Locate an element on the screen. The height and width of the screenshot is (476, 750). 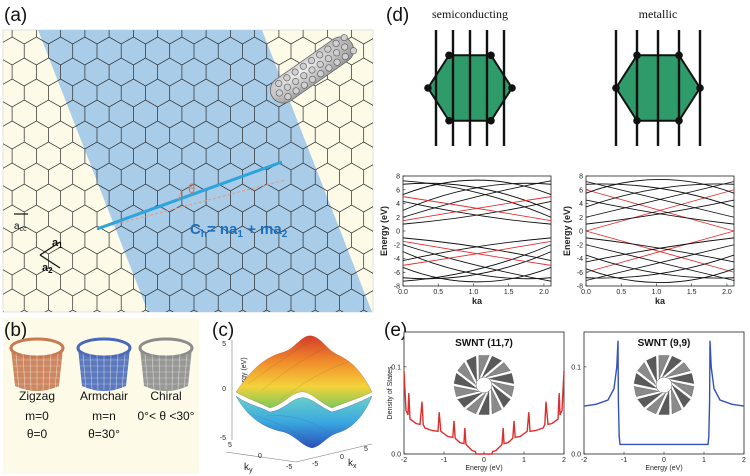
c-ky-tick-1: 5 is located at coordinates (230, 445).